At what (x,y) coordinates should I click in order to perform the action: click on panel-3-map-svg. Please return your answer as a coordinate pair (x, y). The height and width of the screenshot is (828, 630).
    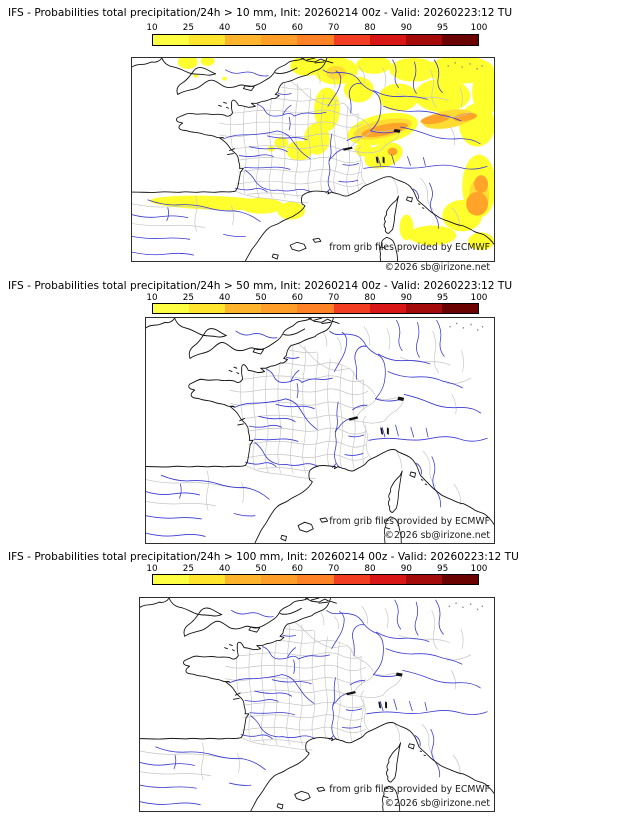
    Looking at the image, I should click on (317, 704).